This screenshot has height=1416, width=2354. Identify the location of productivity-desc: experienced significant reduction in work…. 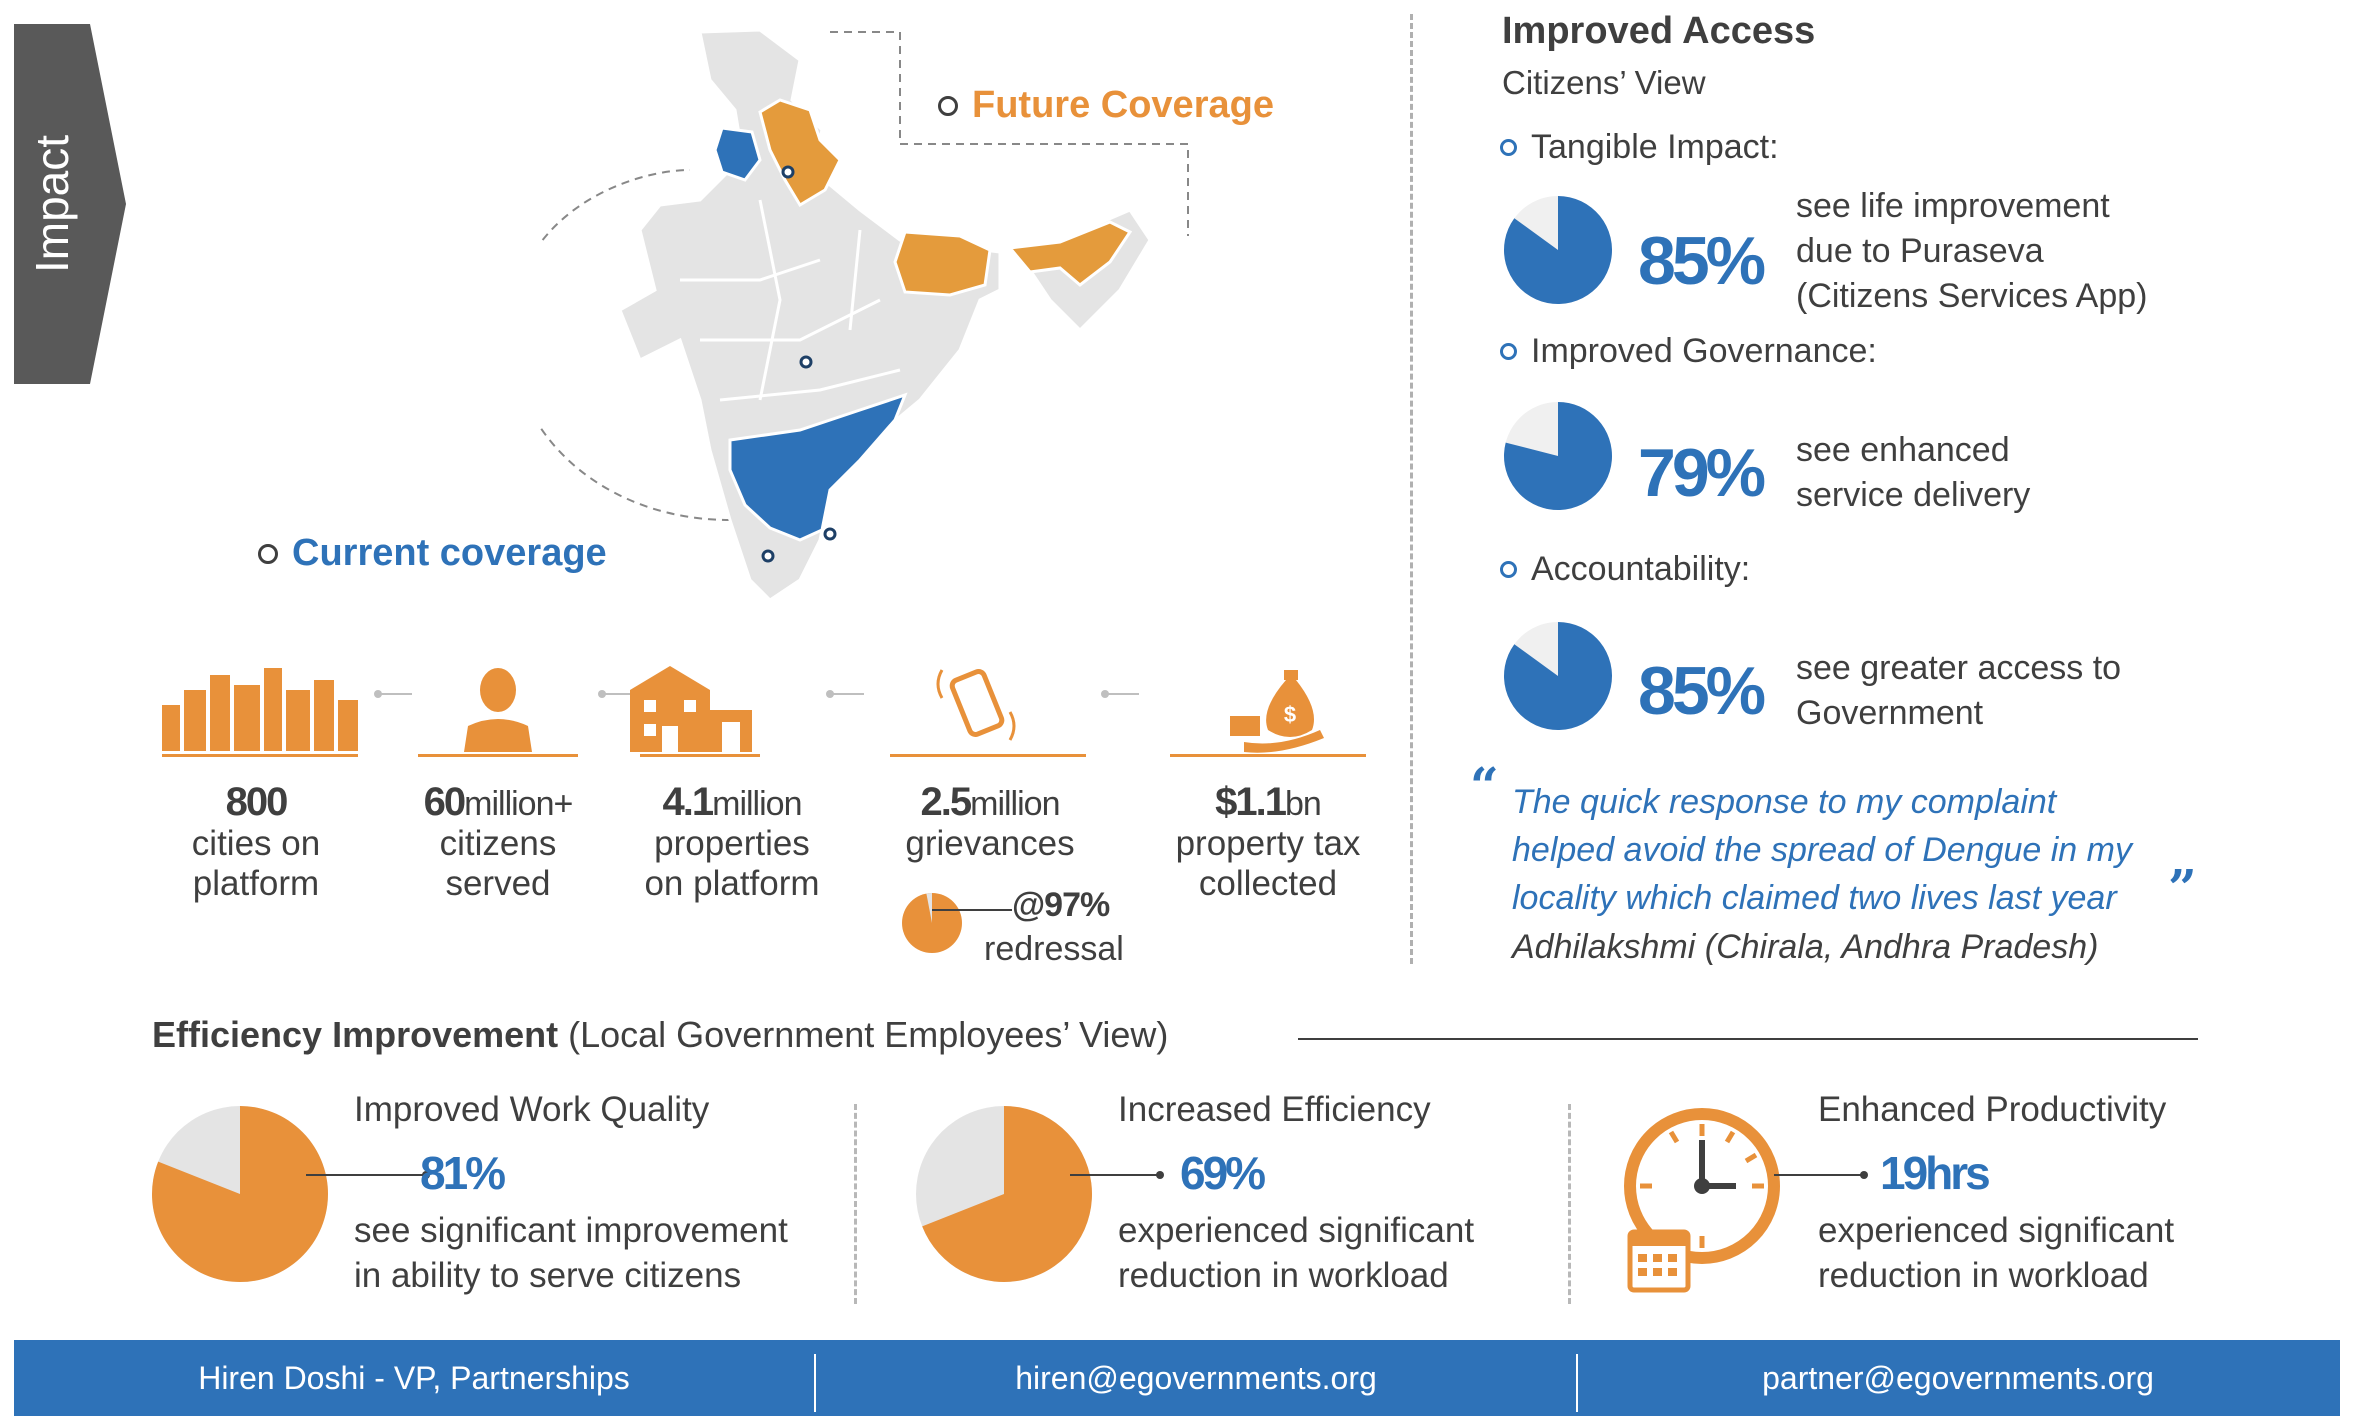
(1996, 1253).